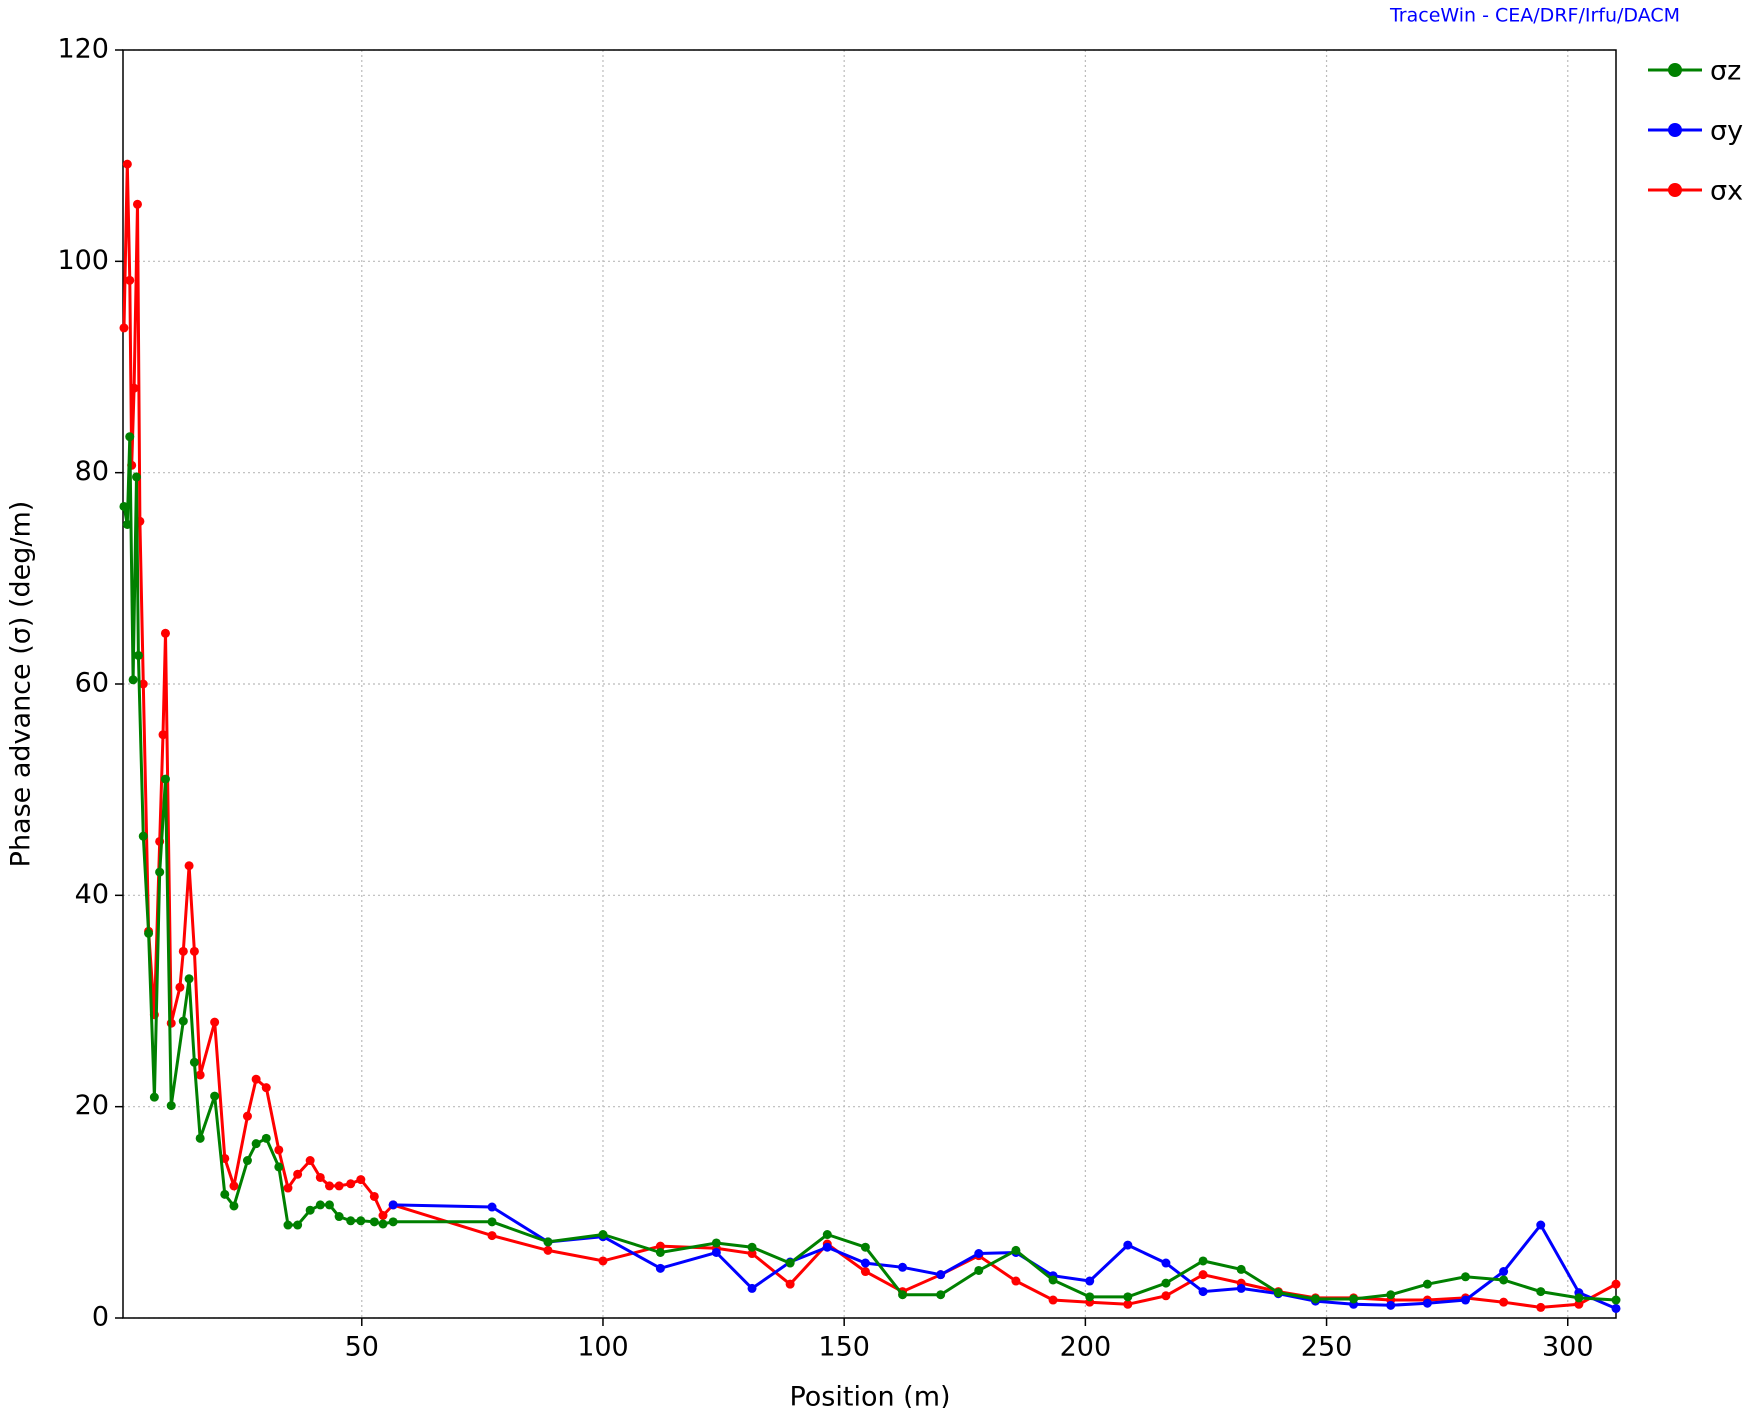  Describe the element at coordinates (21, 684) in the screenshot. I see `y-axis-label: Phase advance (σ) (deg/m)` at that location.